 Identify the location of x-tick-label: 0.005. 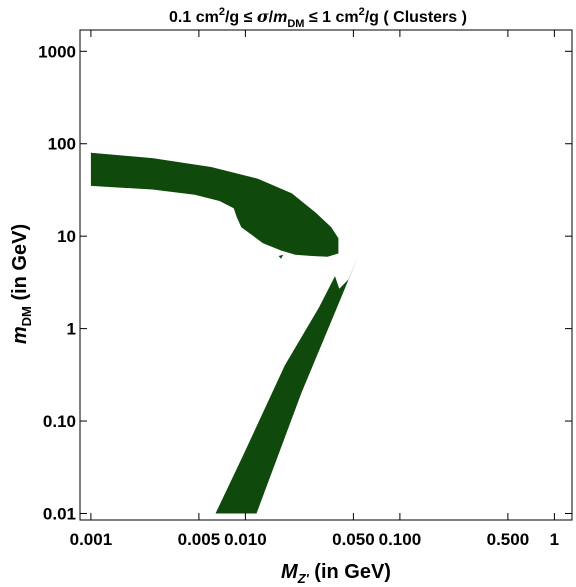
(199, 539).